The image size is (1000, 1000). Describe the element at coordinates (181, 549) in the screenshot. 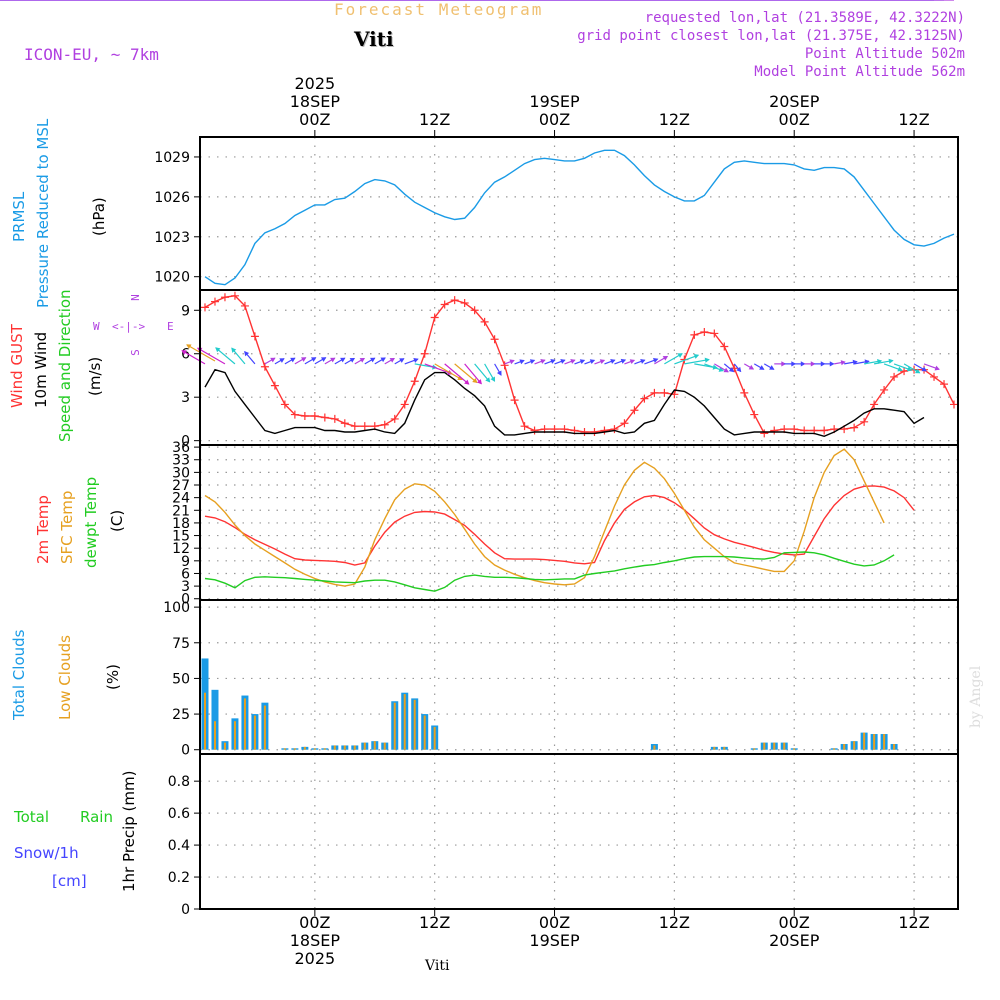

I see `y-tick-label: 12` at that location.